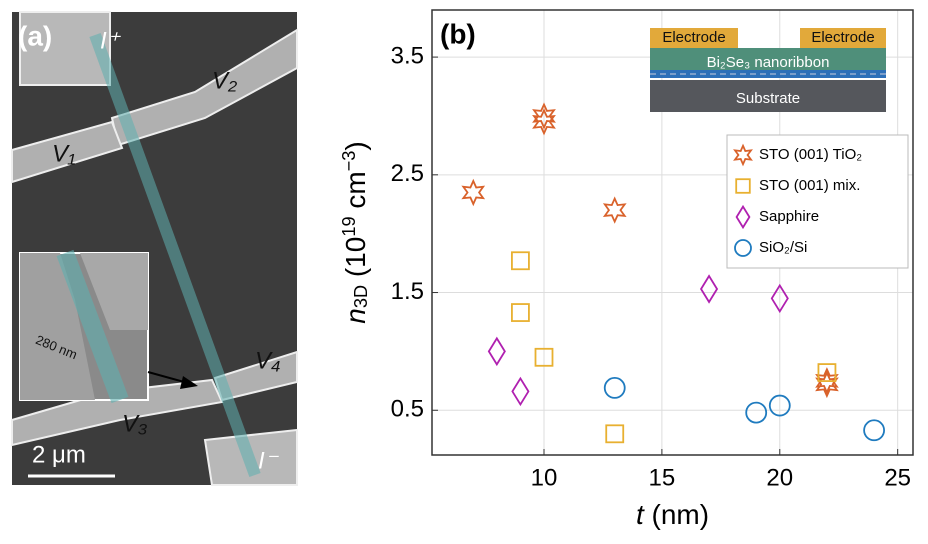 The image size is (928, 544). I want to click on legend-box, so click(817, 201).